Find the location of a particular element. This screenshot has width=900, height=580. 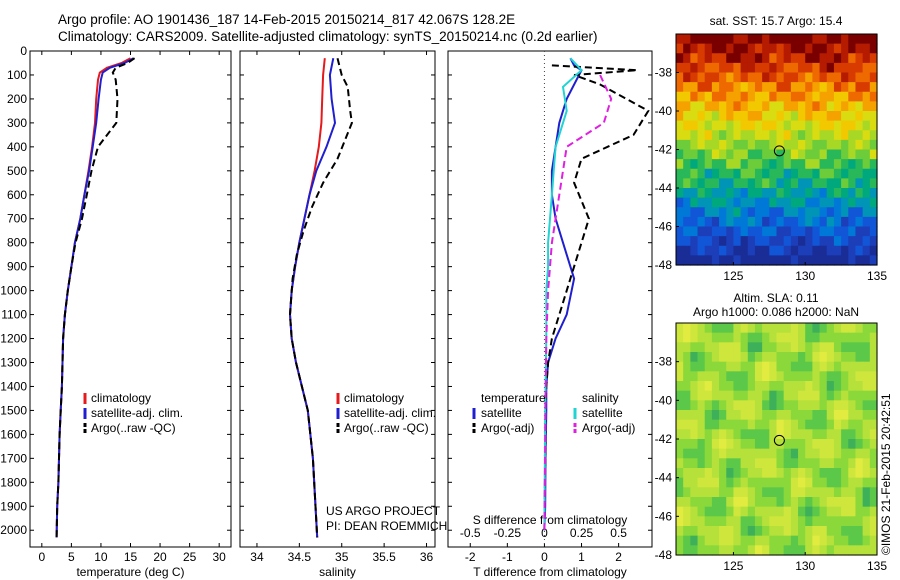

diff-legend-label: Argo(-adj) is located at coordinates (507, 428).